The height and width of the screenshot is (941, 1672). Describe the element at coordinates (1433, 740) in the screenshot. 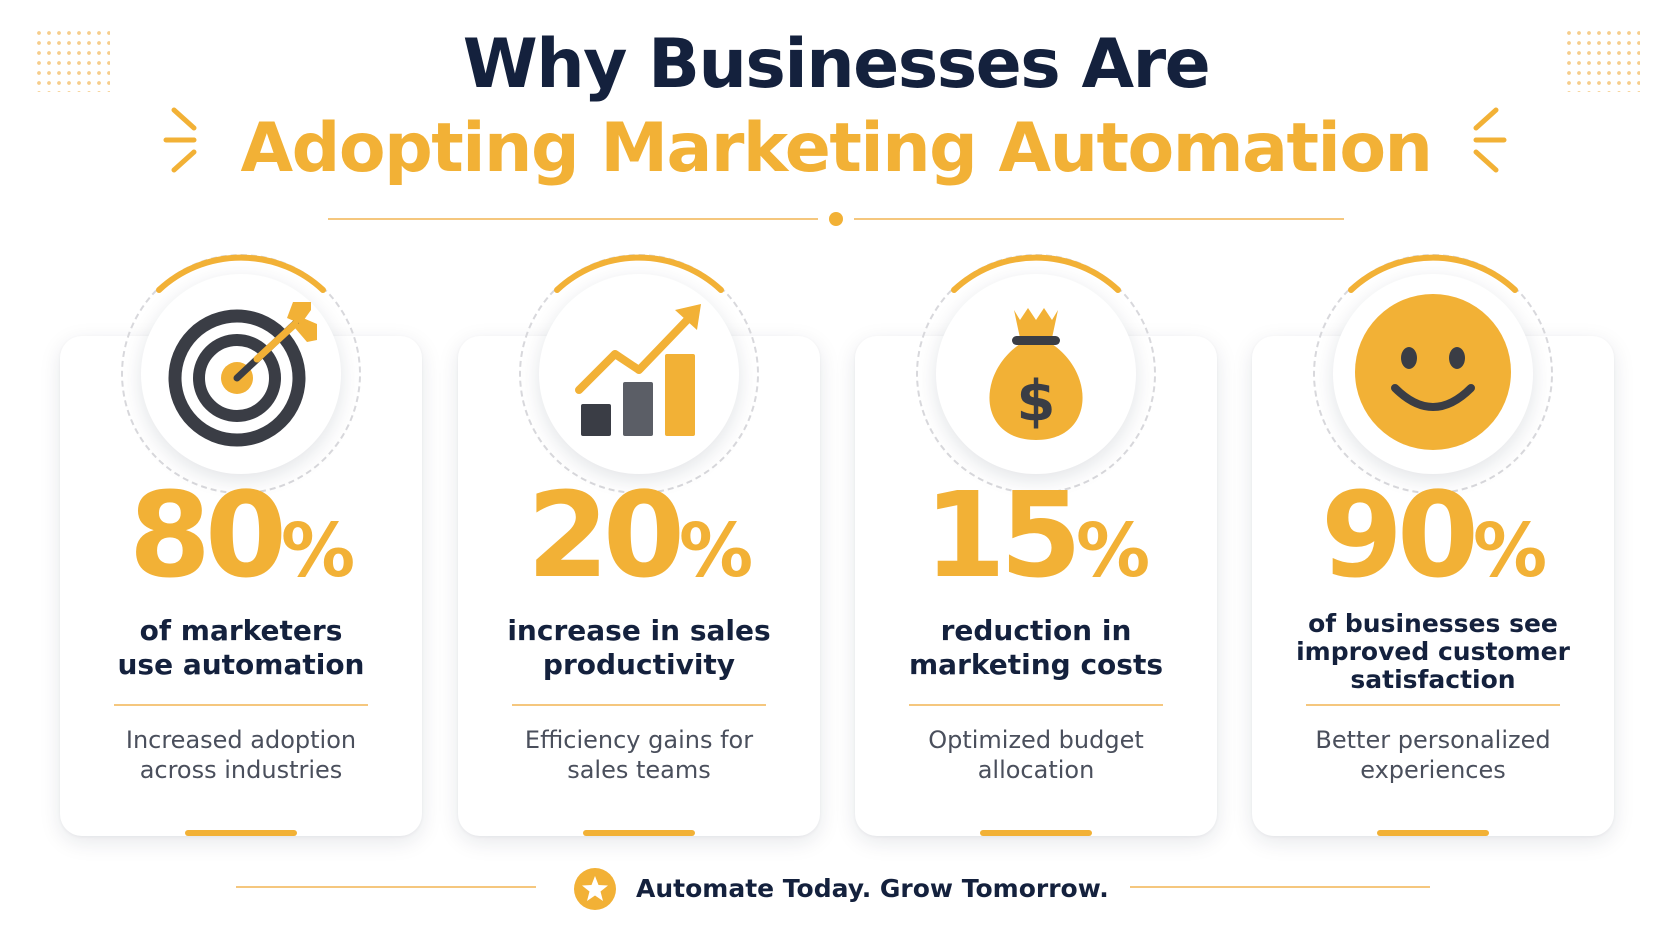

I see `description-line: Better personalized` at that location.